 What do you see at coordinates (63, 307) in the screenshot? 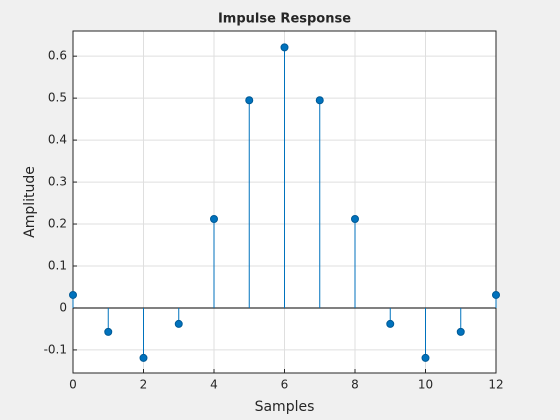
I see `y-tick-label: 0` at bounding box center [63, 307].